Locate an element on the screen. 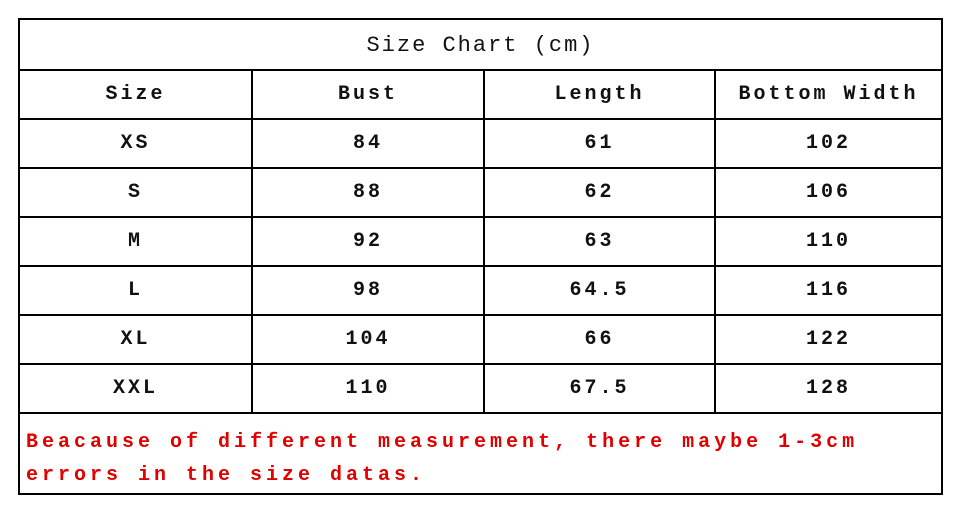 The width and height of the screenshot is (960, 513). cell-bottom-width: 128 is located at coordinates (827, 388).